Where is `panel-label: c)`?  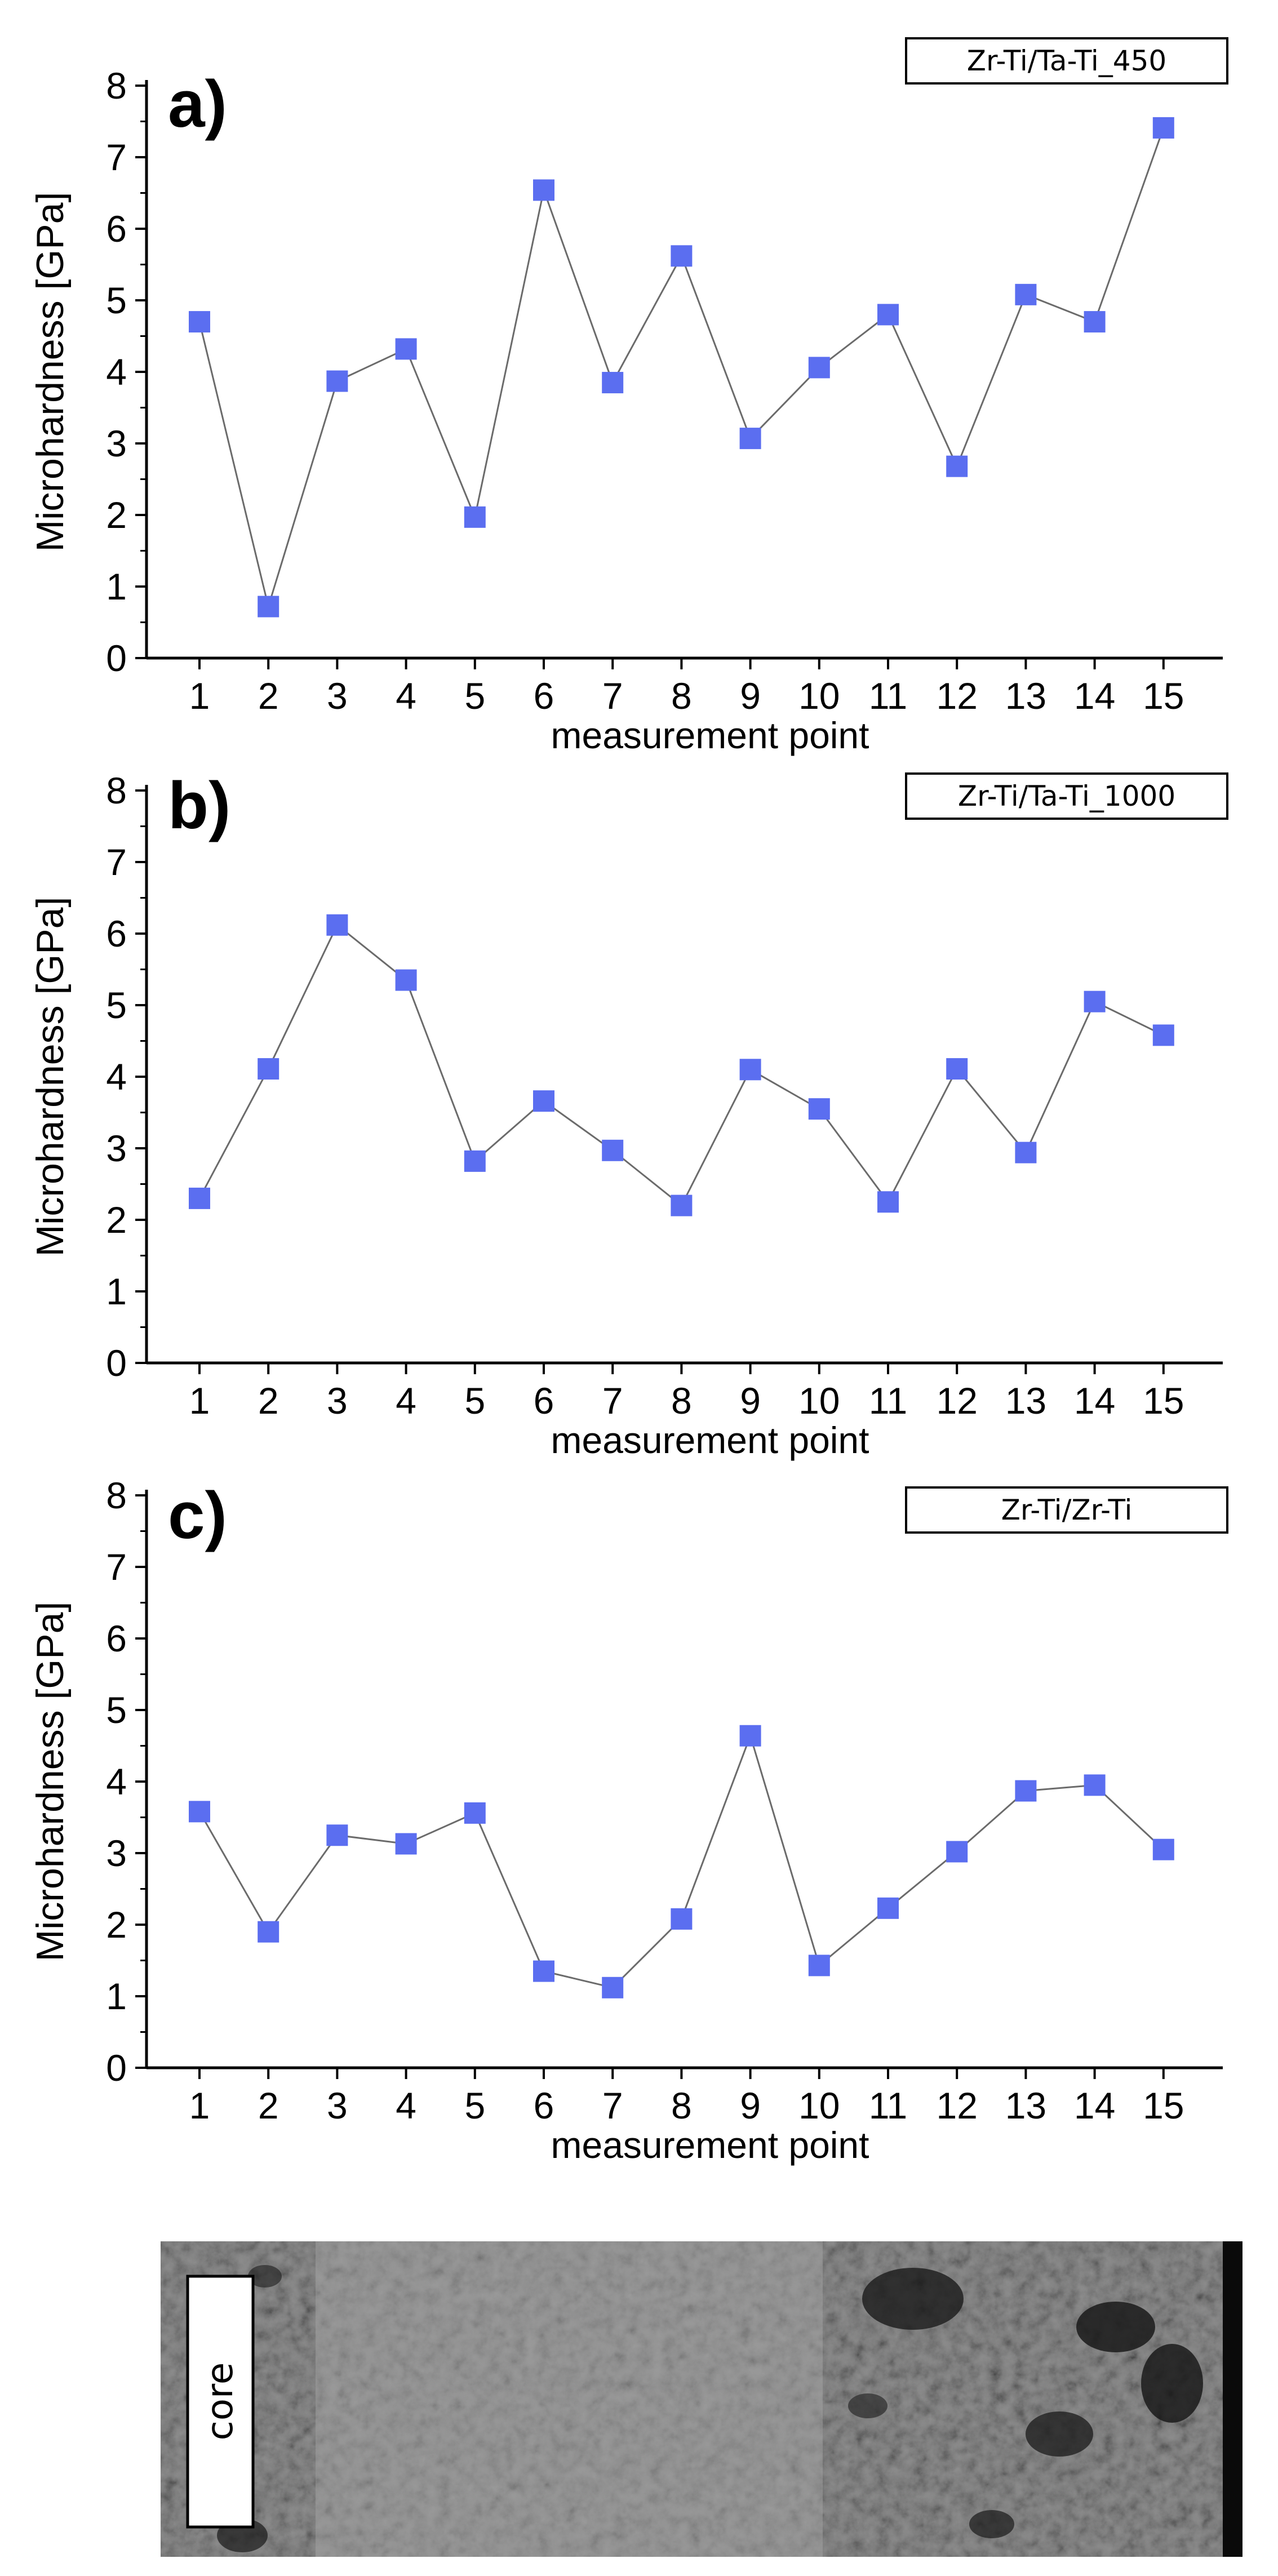
panel-label: c) is located at coordinates (198, 1515).